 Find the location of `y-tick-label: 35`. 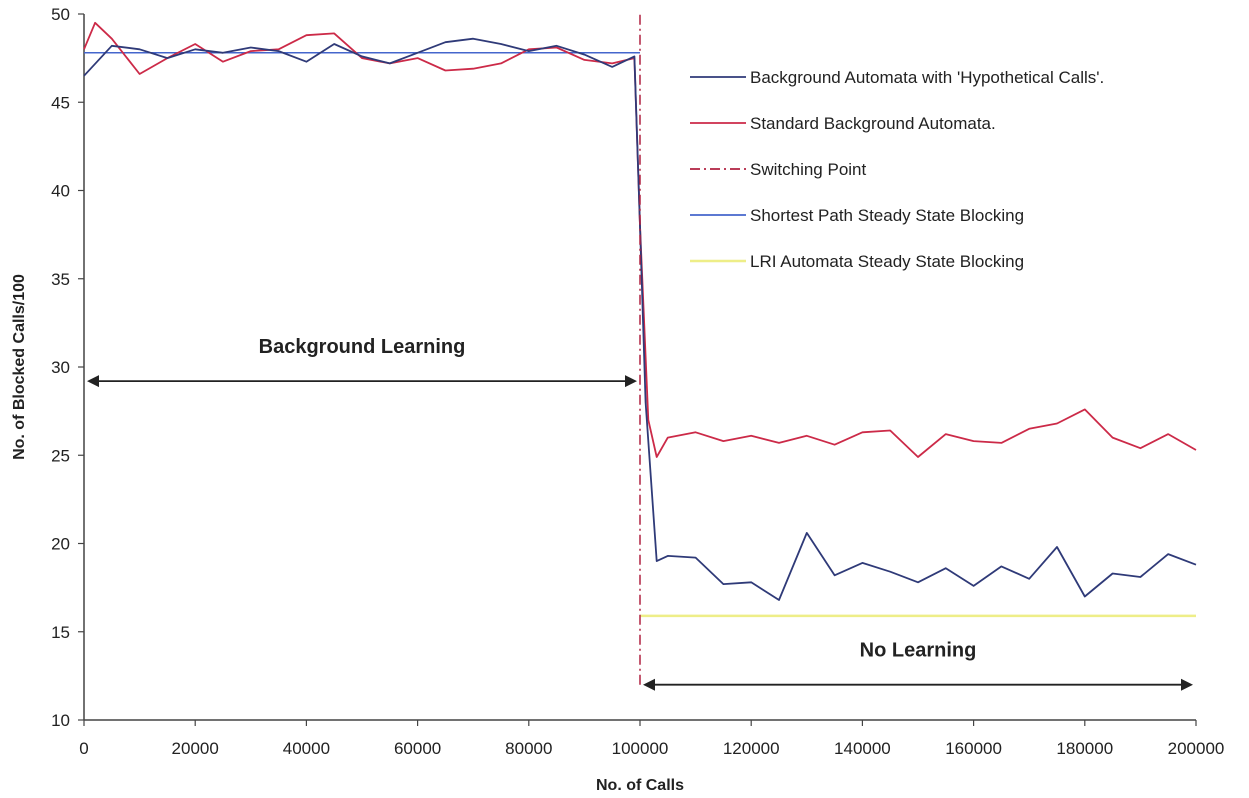

y-tick-label: 35 is located at coordinates (60, 279).